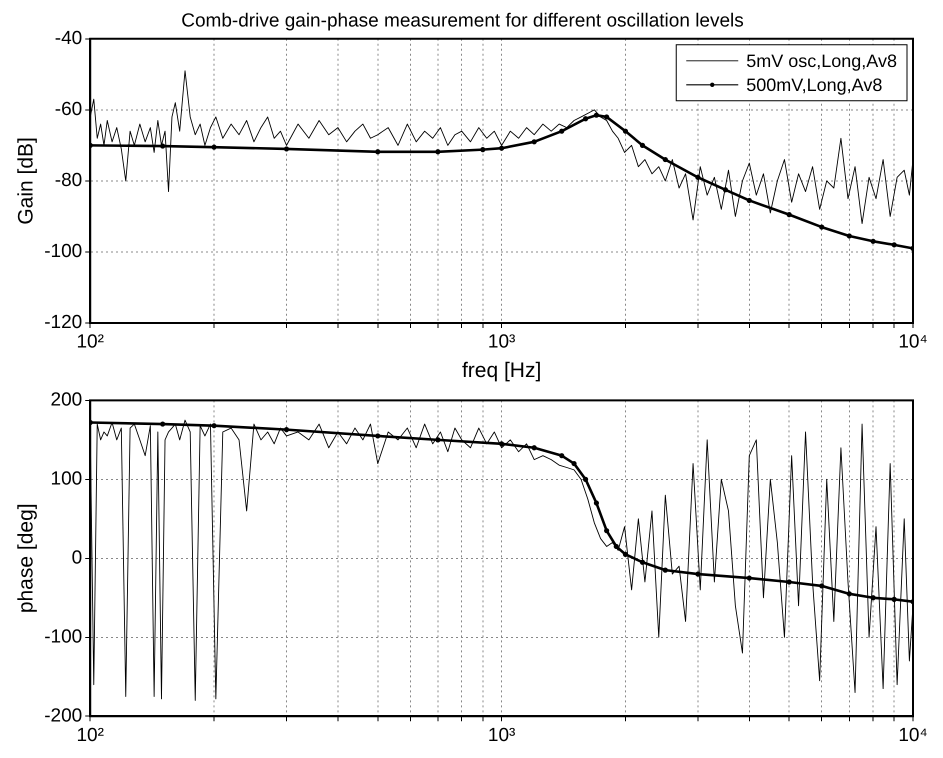 Image resolution: width=943 pixels, height=758 pixels. Describe the element at coordinates (77, 558) in the screenshot. I see `y-tick-label: 0` at that location.